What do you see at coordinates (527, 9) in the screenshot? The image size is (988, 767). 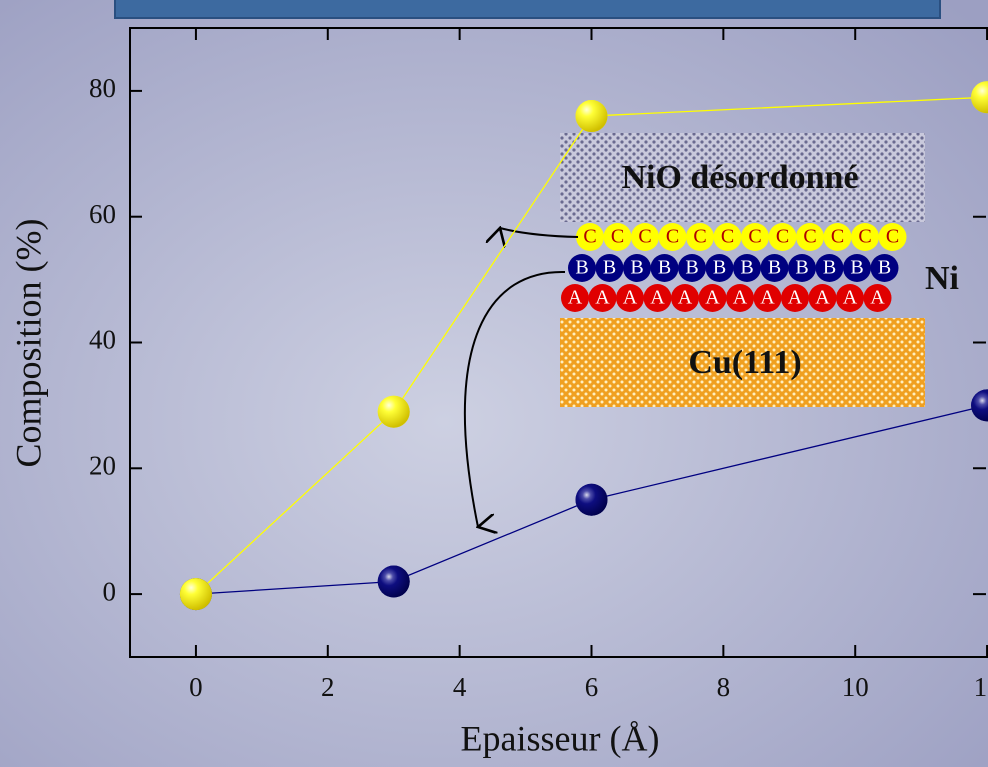 I see `title-bar` at bounding box center [527, 9].